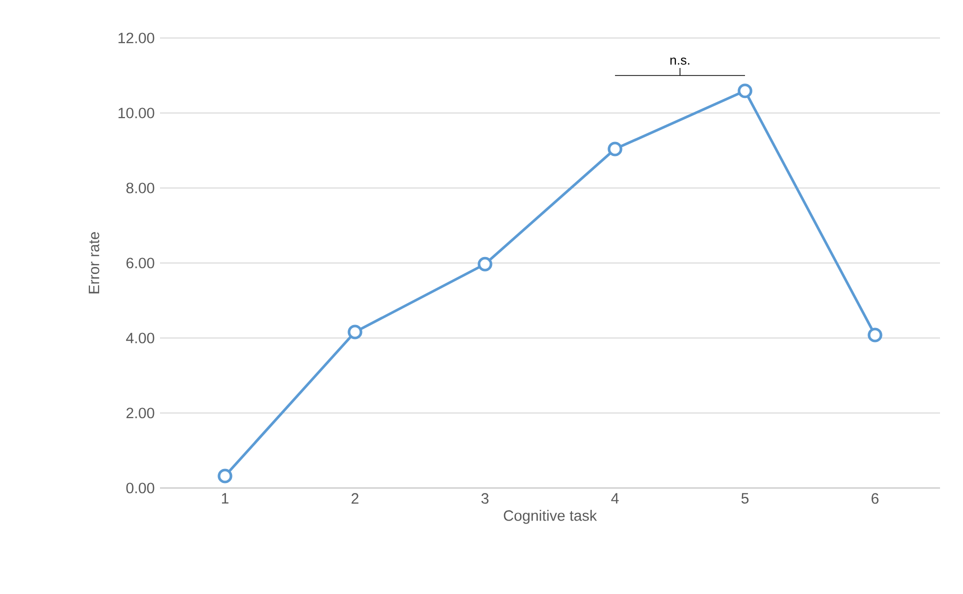  Describe the element at coordinates (140, 188) in the screenshot. I see `y-tick-label: 8.00` at that location.